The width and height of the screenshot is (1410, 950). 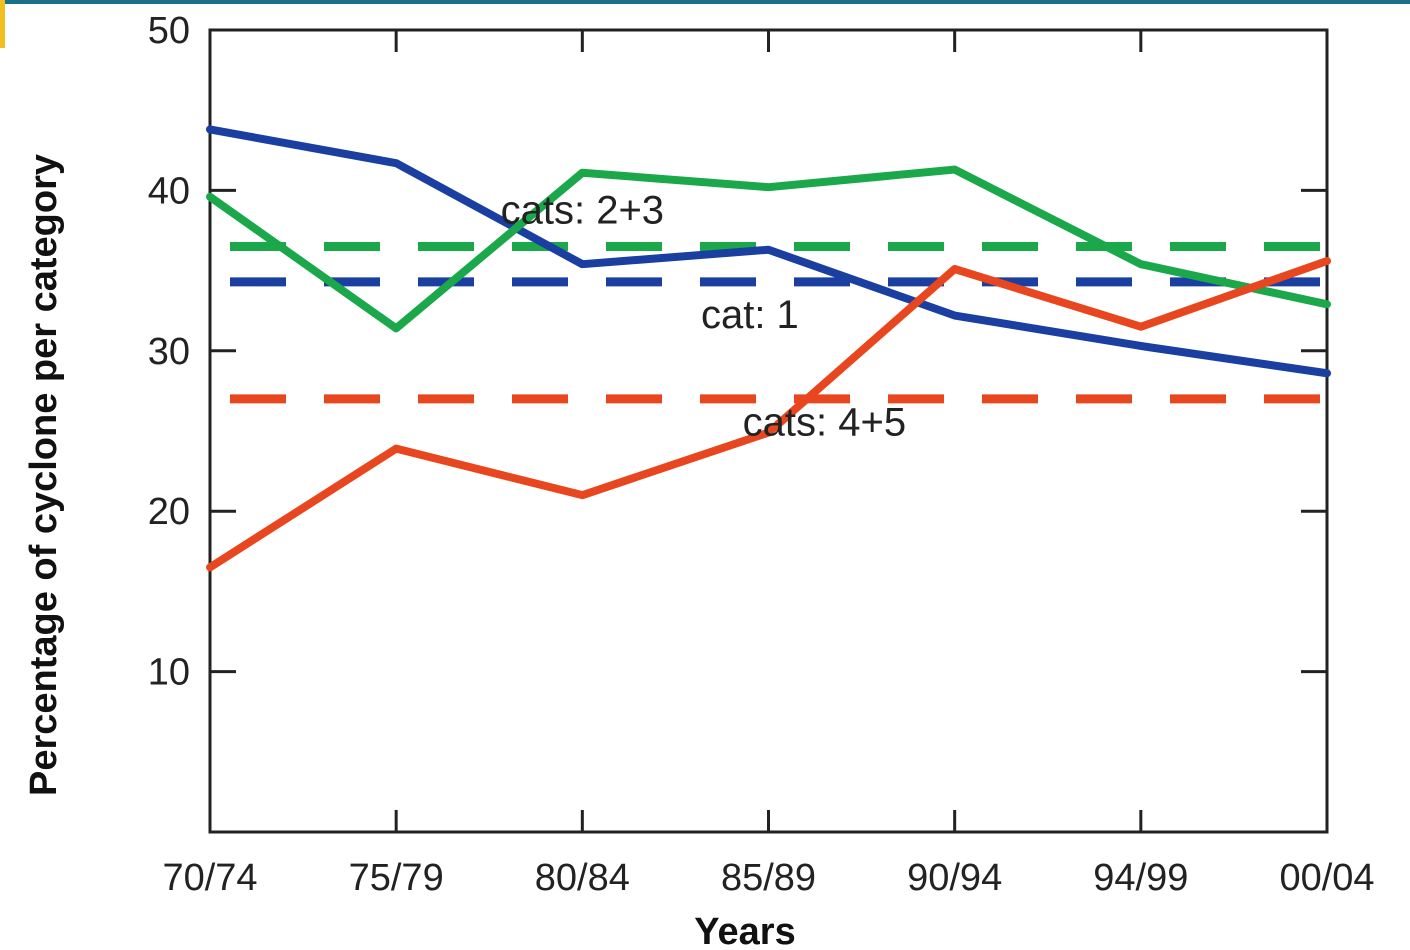 I want to click on y-tick-label: 10, so click(x=169, y=673).